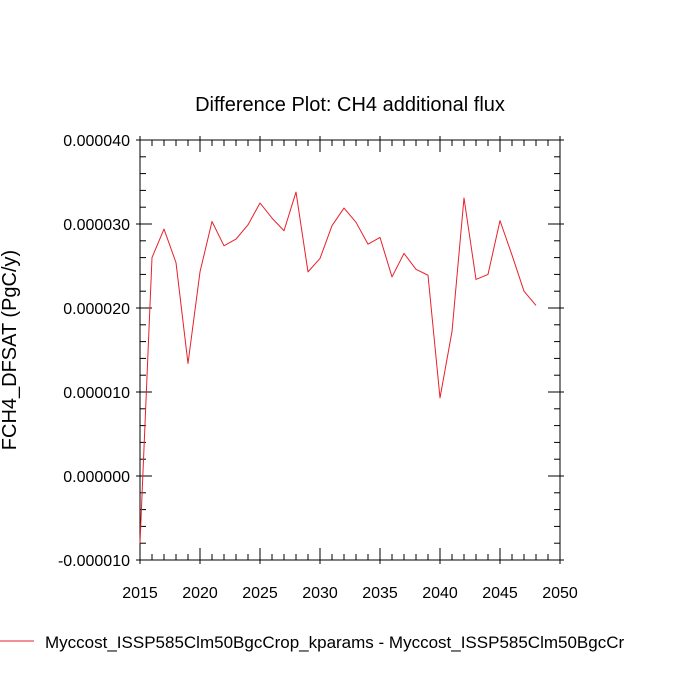 The height and width of the screenshot is (700, 700). What do you see at coordinates (10, 350) in the screenshot?
I see `y-axis-label: FCH4_DFSAT (PgC/y)` at bounding box center [10, 350].